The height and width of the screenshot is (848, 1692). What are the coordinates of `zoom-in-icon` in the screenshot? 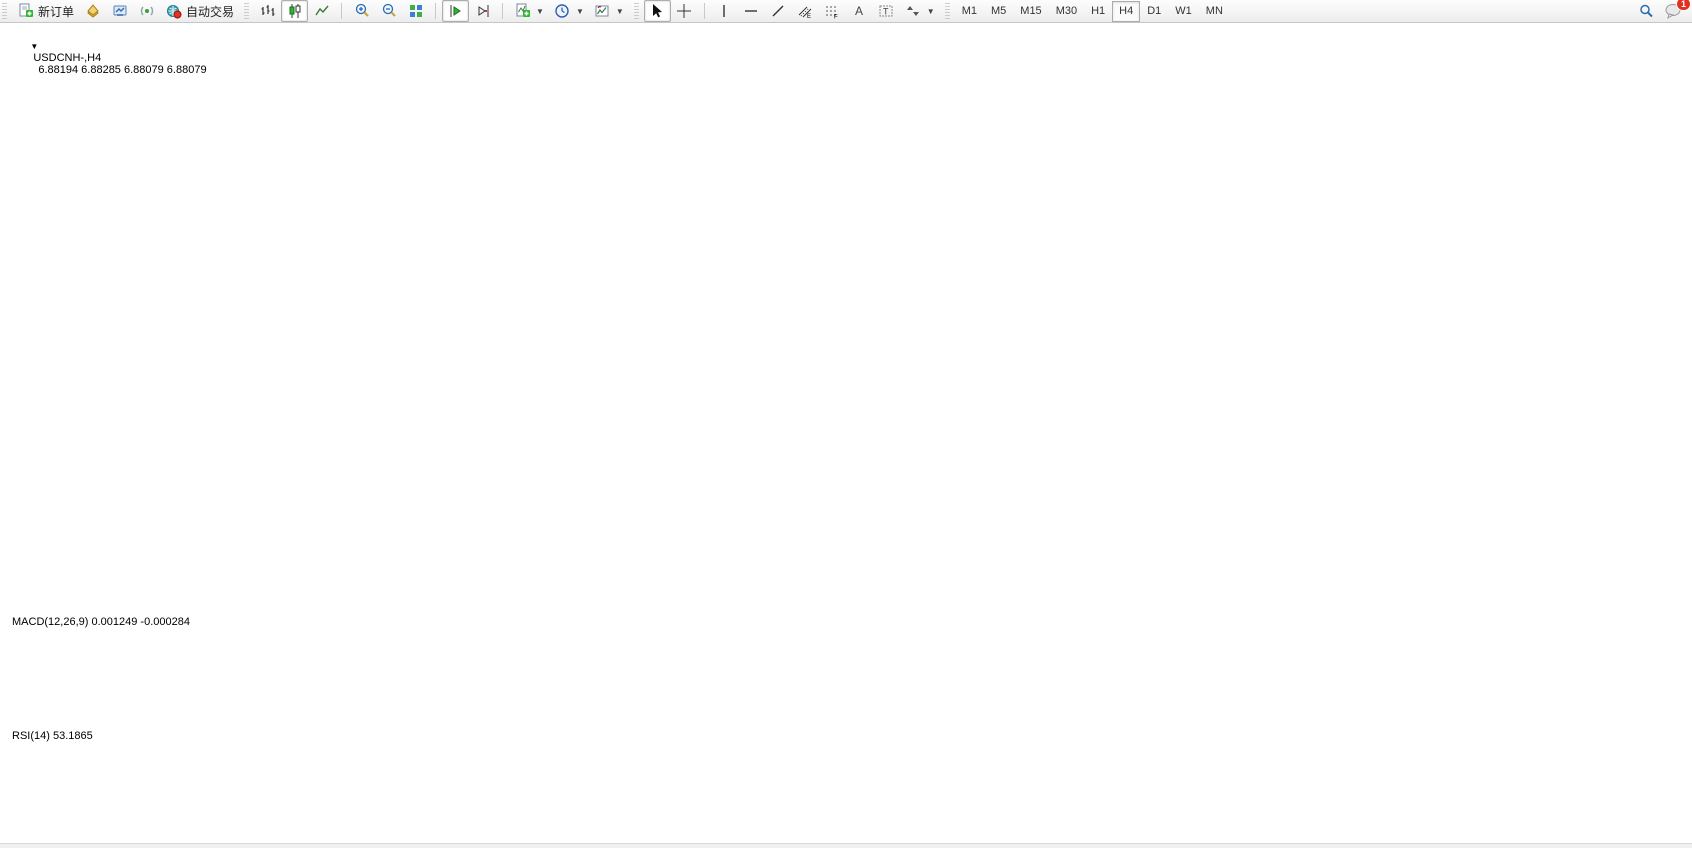 It's located at (361, 11).